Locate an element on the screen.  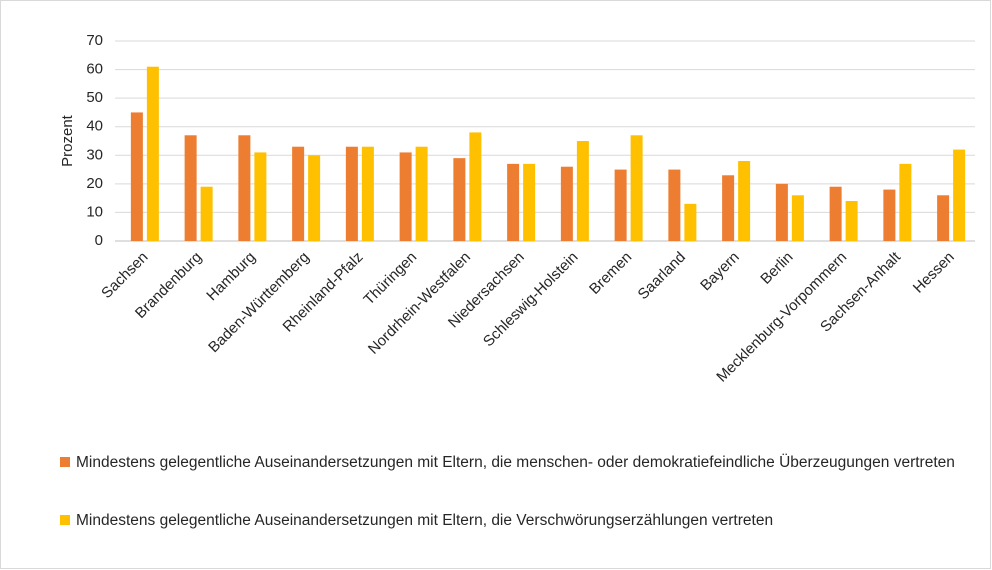
y-tick-label: 70 is located at coordinates (94, 40).